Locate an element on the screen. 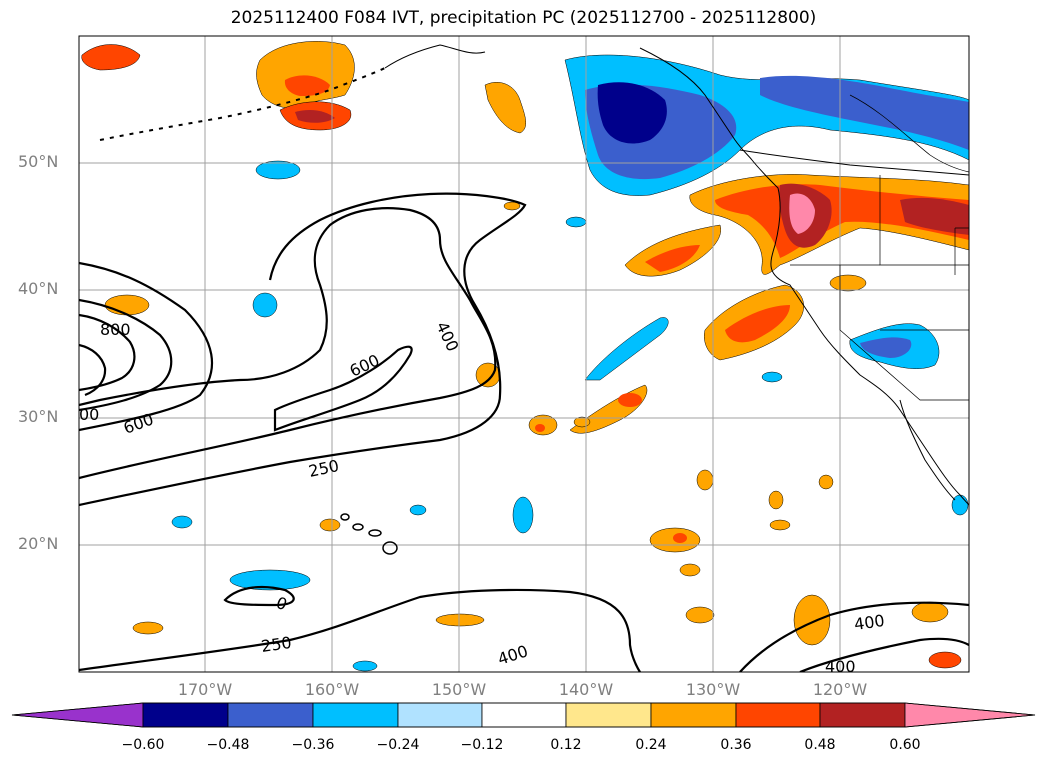 The height and width of the screenshot is (765, 1047). hawaiian-islands is located at coordinates (369, 534).